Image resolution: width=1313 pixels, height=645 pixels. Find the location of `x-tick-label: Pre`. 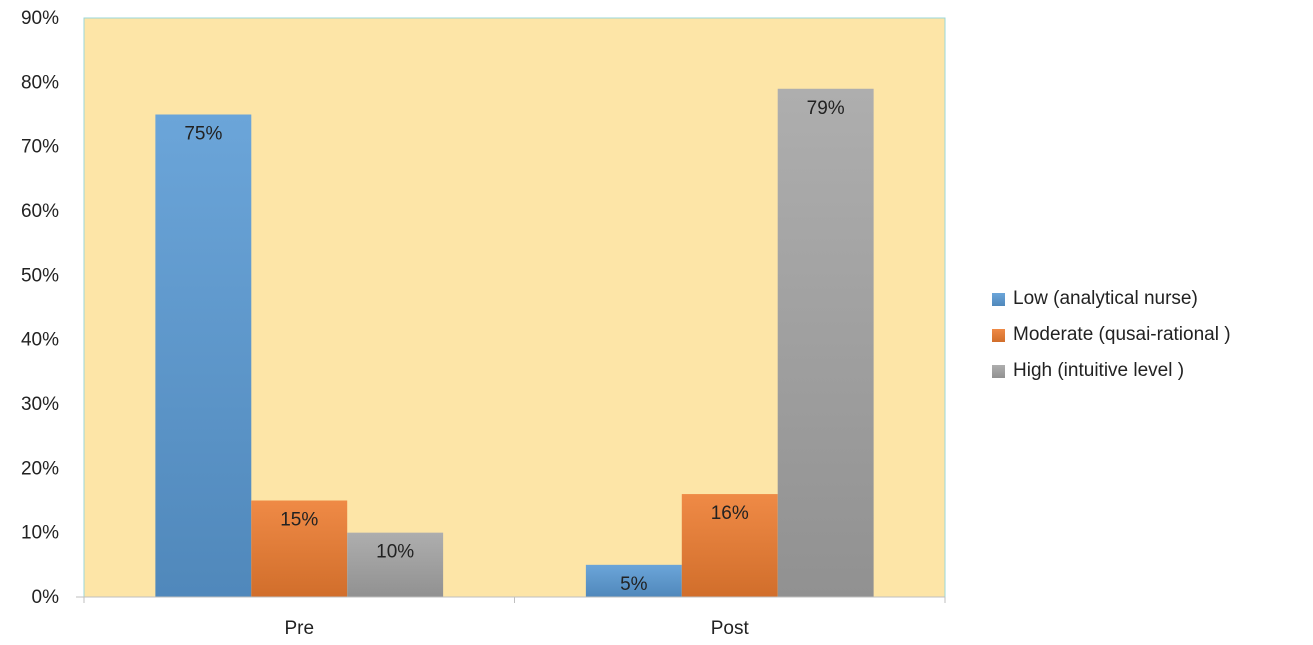

x-tick-label: Pre is located at coordinates (299, 628).